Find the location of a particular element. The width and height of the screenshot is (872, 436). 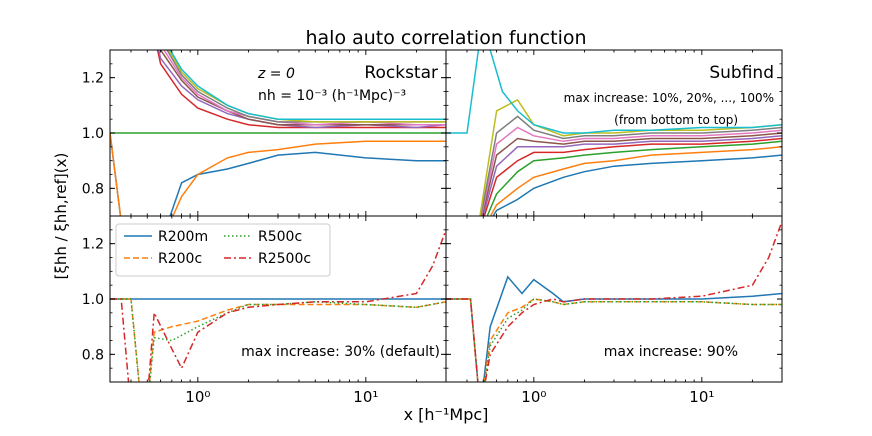

redshift-label: z = 0 is located at coordinates (276, 74).